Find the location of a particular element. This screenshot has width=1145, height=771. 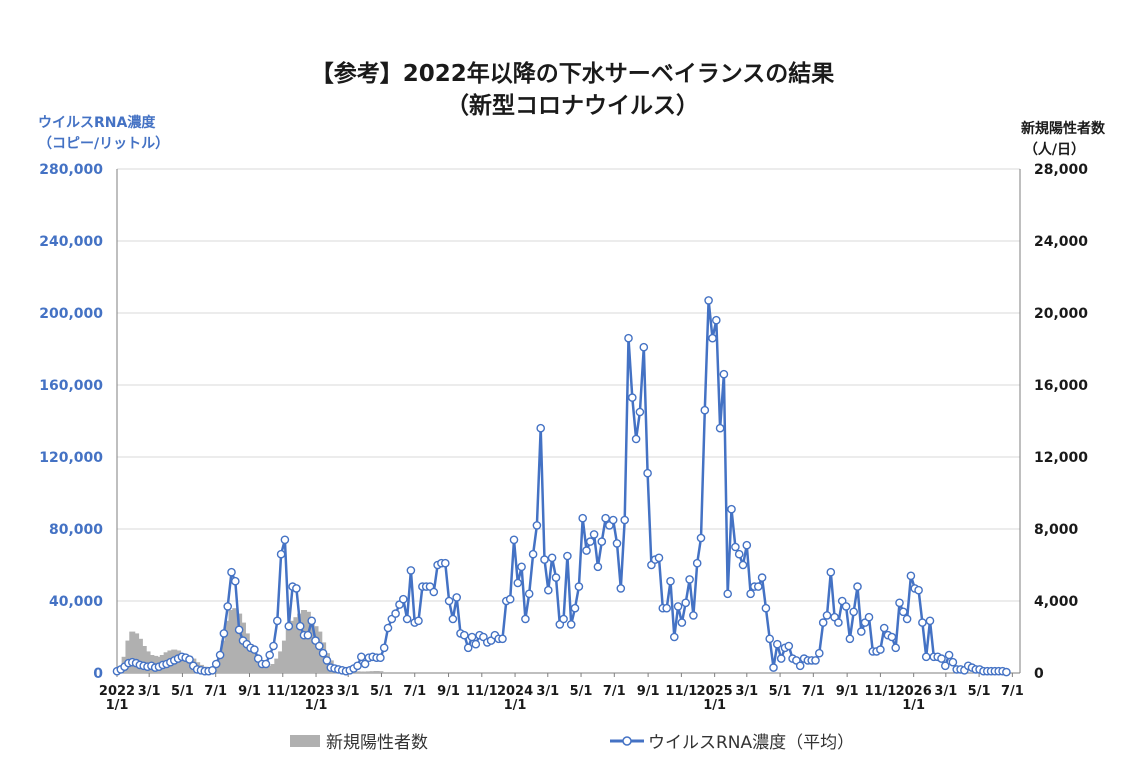

x-tick-label: 5/1 is located at coordinates (979, 691).